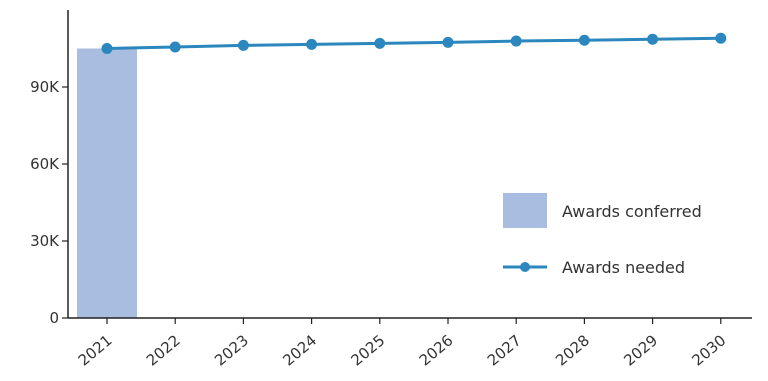 The image size is (768, 381). I want to click on y-tick-label: 60K, so click(45, 164).